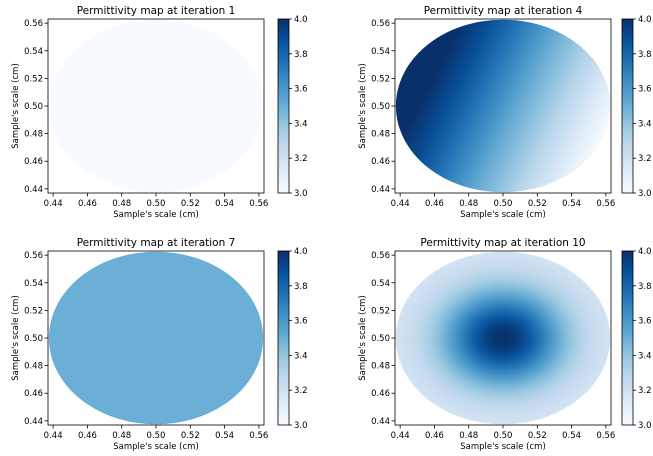  What do you see at coordinates (503, 11) in the screenshot?
I see `chart-title: Permittivity map at iteration 4` at bounding box center [503, 11].